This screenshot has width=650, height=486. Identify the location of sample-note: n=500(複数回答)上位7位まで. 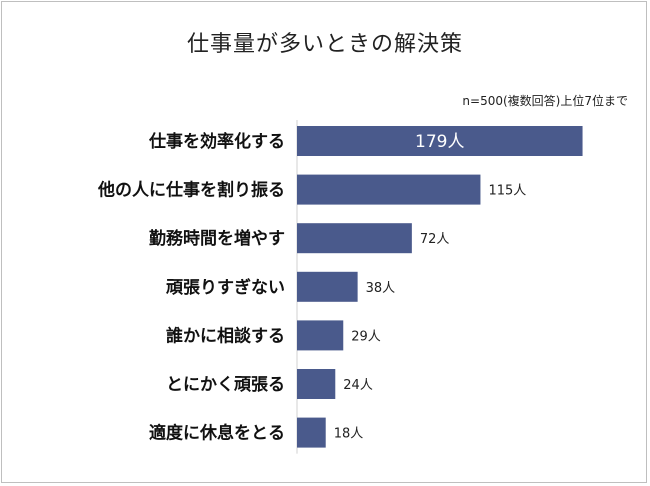
(545, 101).